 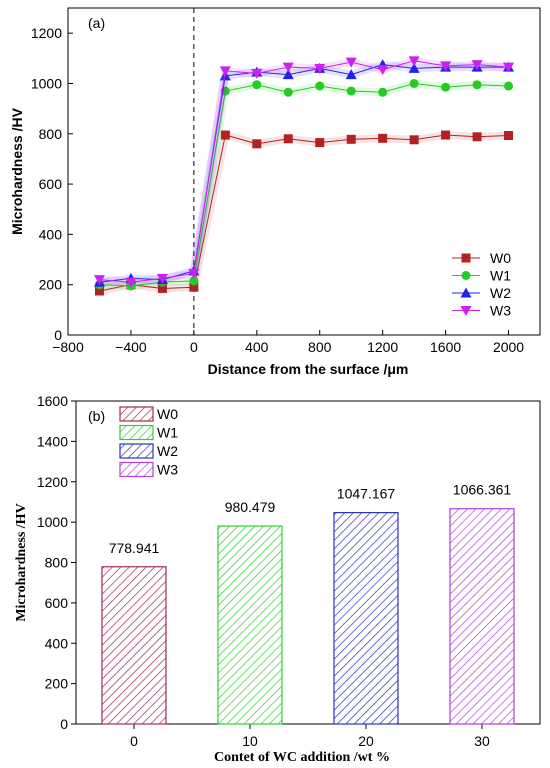 I want to click on chart-b-y-axis-title: Microhardness /HV, so click(x=21, y=562).